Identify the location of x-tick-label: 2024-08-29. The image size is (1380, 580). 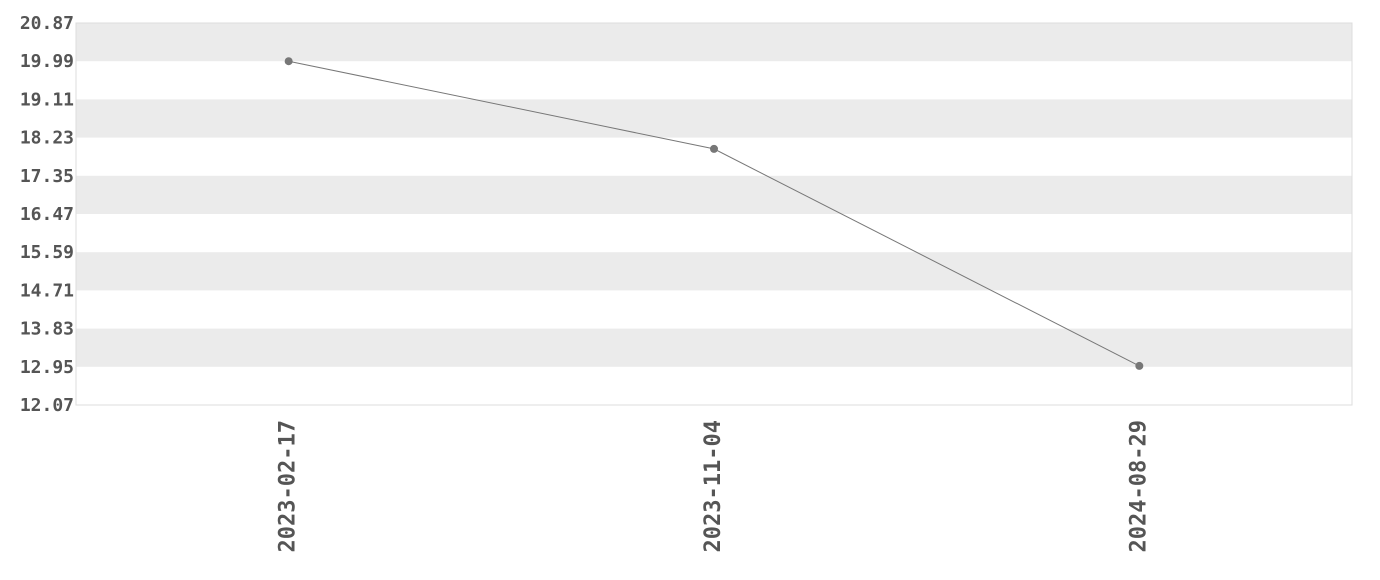
(1138, 486).